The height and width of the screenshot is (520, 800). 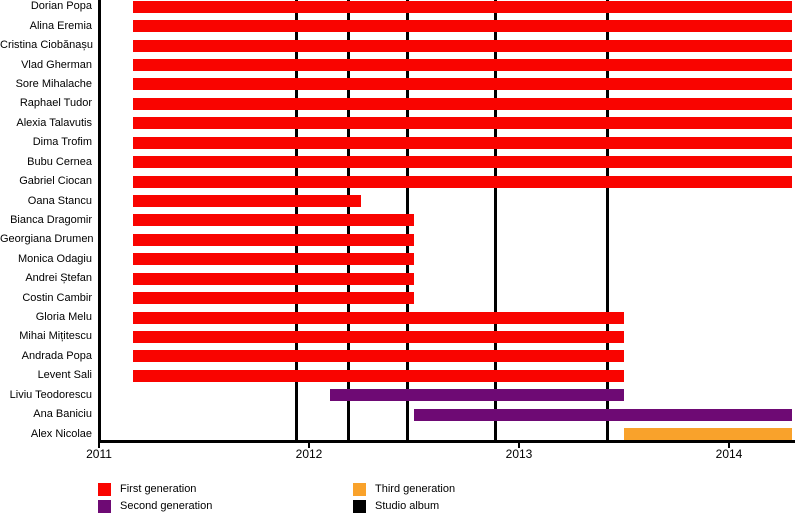 What do you see at coordinates (407, 506) in the screenshot?
I see `legend-label-studio-album: Studio album` at bounding box center [407, 506].